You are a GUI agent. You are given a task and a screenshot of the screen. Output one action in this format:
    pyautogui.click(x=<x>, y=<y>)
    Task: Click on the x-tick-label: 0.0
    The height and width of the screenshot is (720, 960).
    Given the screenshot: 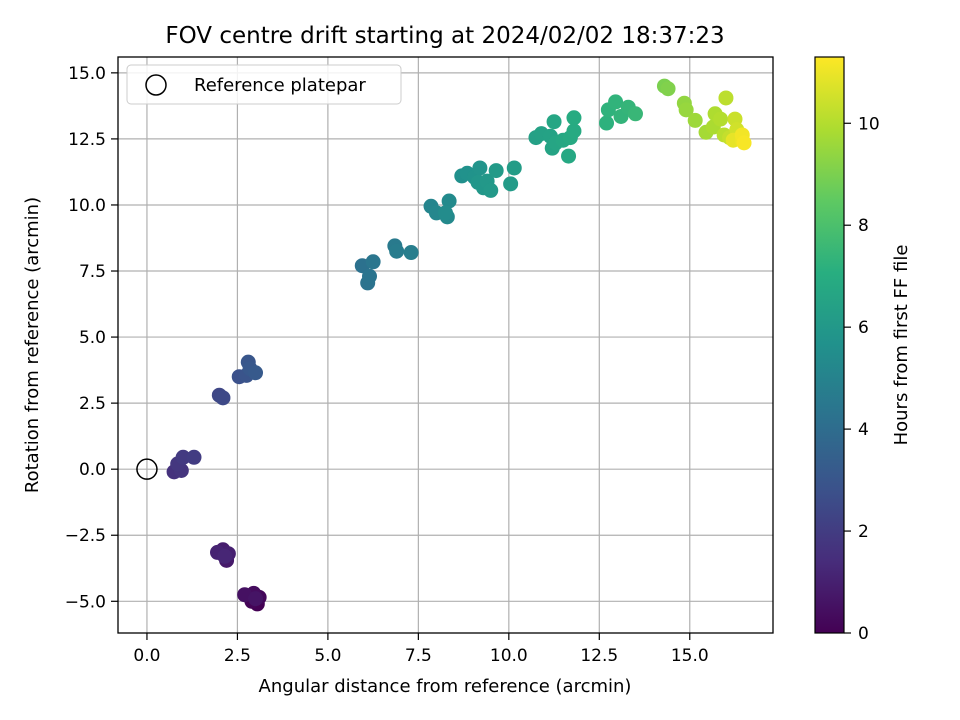 What is the action you would take?
    pyautogui.click(x=146, y=656)
    